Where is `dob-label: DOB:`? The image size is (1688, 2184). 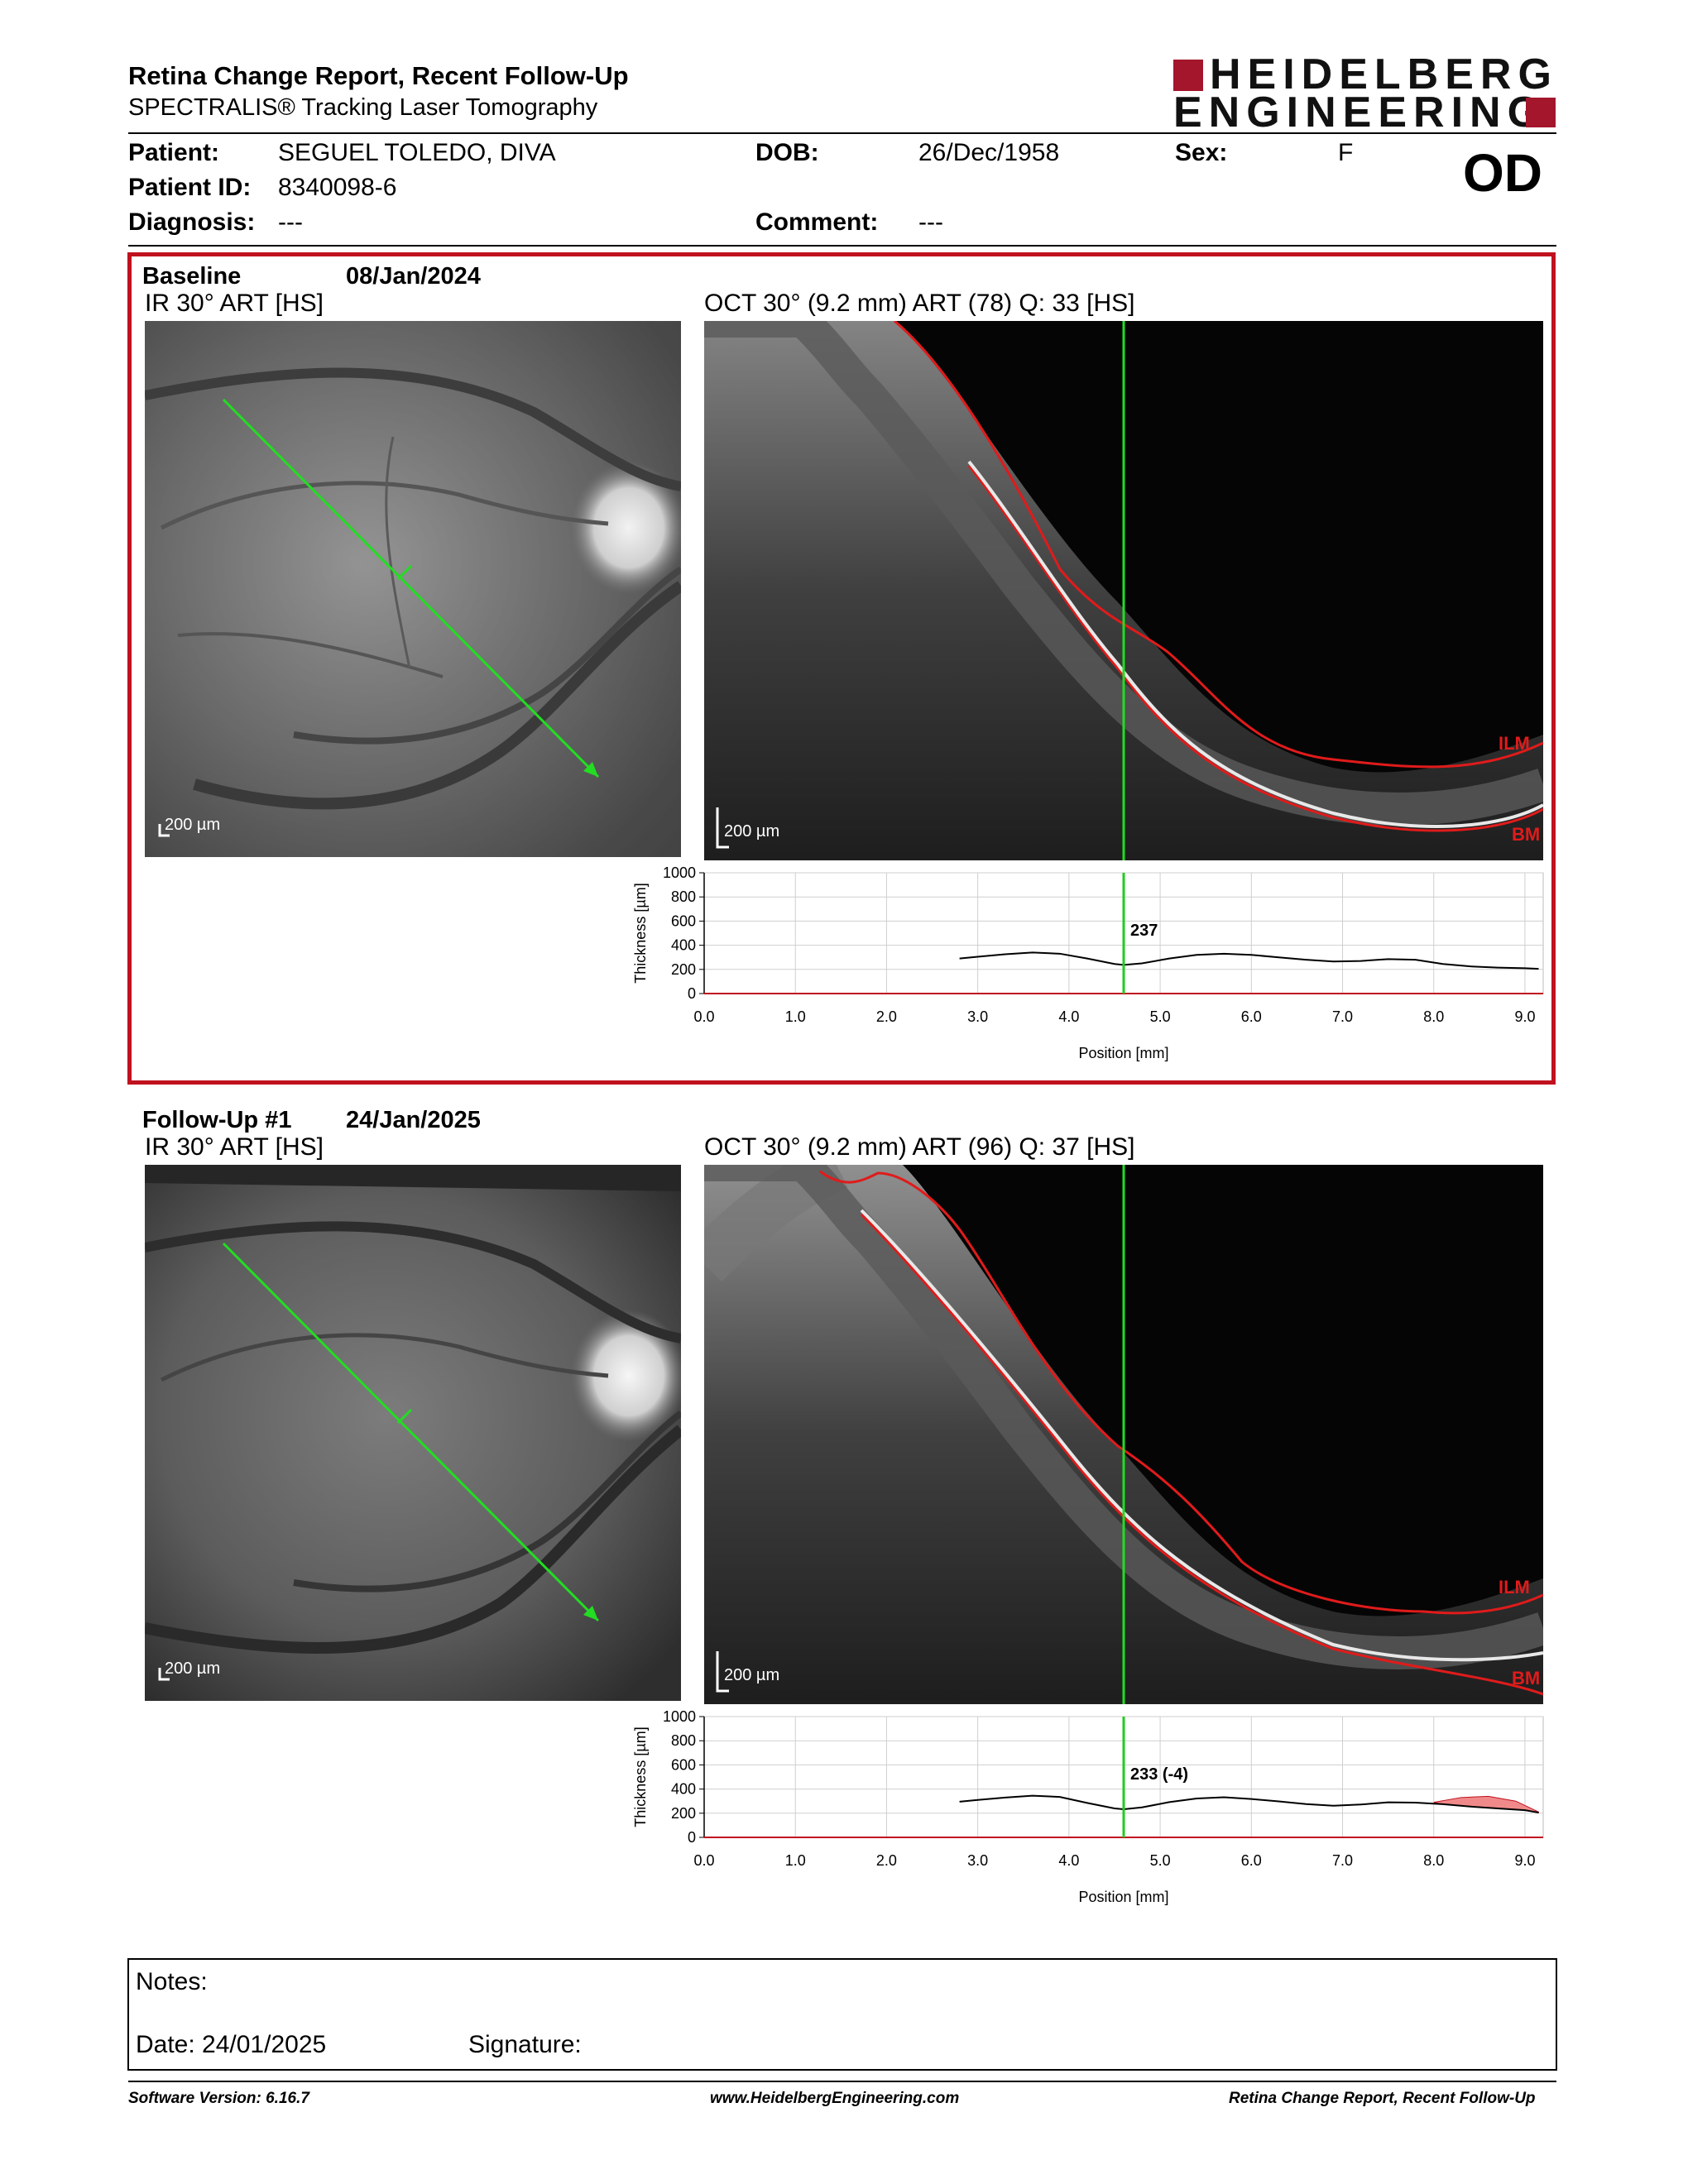 dob-label: DOB: is located at coordinates (787, 152).